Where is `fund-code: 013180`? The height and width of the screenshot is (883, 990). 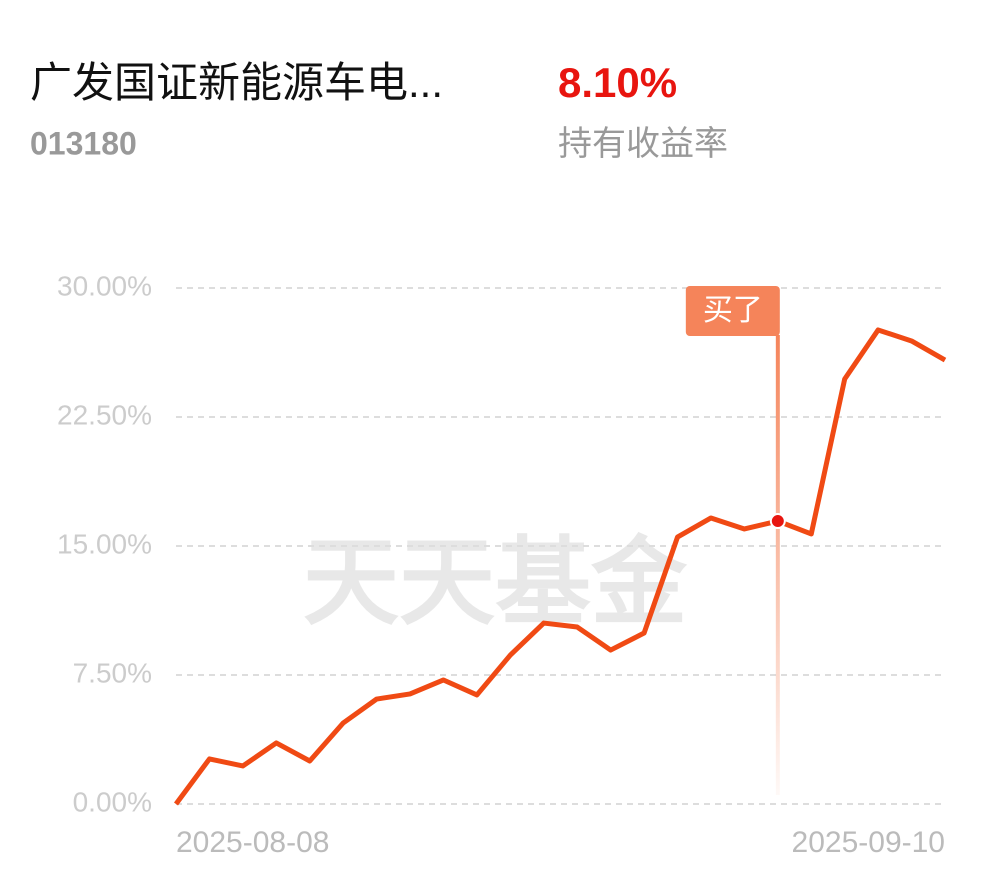 fund-code: 013180 is located at coordinates (83, 143).